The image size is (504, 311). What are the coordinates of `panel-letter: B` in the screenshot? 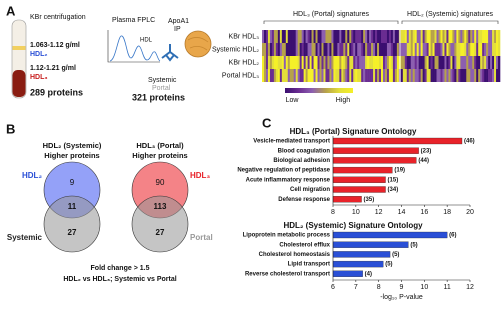 It's located at (10, 128).